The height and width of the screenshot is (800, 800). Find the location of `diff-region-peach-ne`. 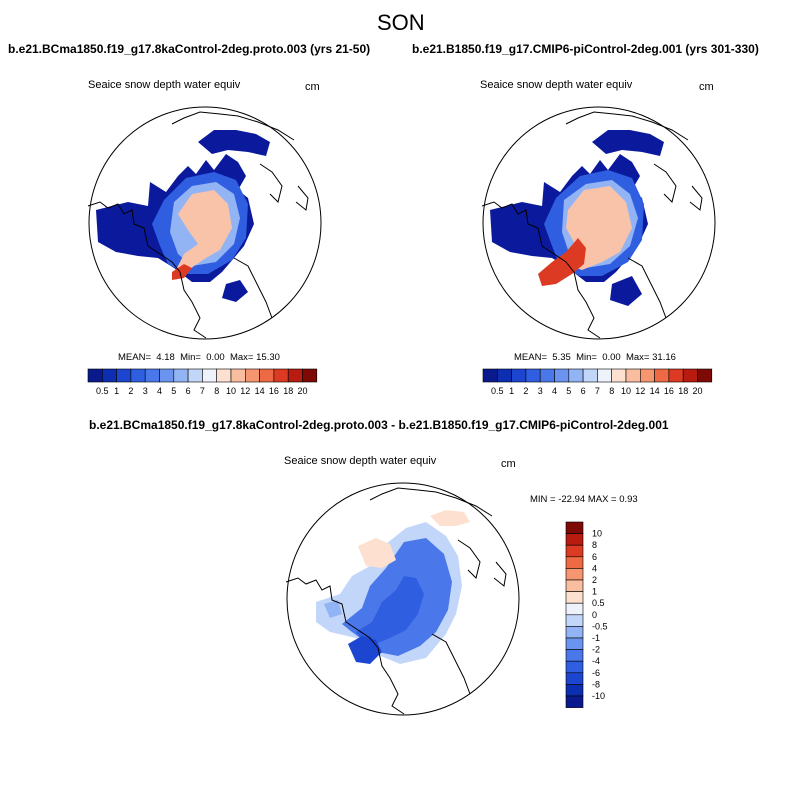

diff-region-peach-ne is located at coordinates (450, 518).